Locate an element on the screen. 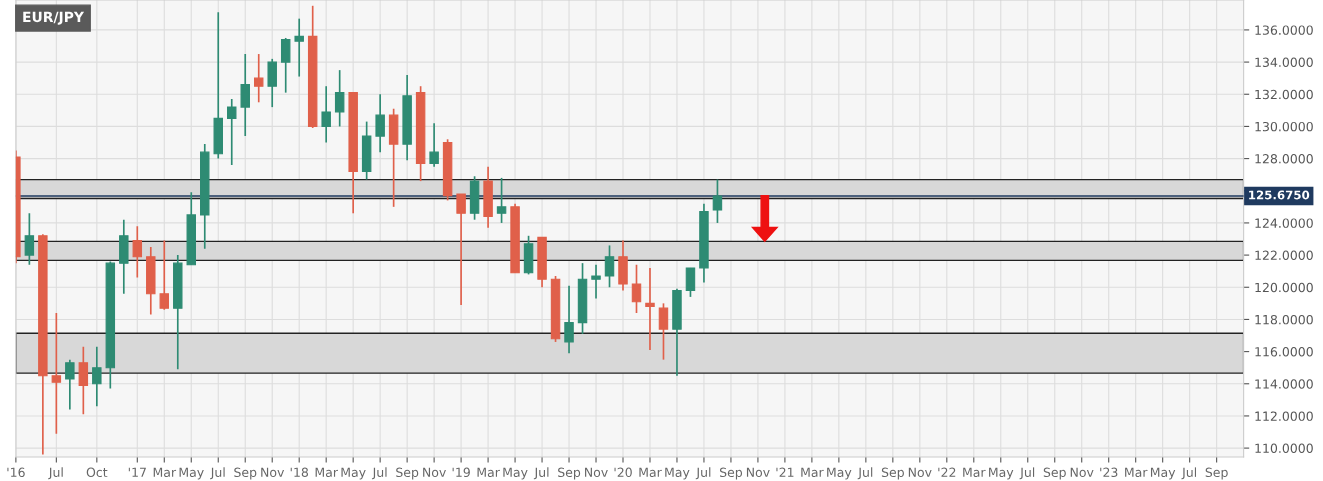 The height and width of the screenshot is (481, 1323). y-tick-label: 112.0000 is located at coordinates (1284, 416).